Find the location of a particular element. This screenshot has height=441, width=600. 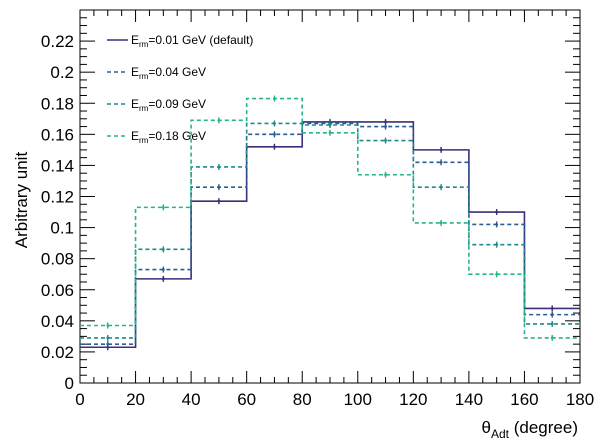

x-tick-label: 120 is located at coordinates (413, 399).